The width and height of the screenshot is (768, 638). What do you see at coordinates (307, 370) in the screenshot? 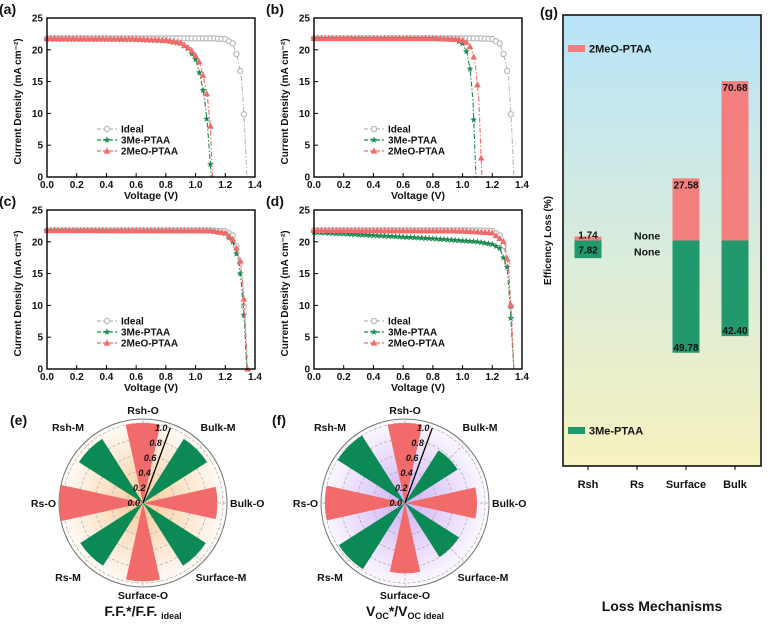
I see `y-tick-label: 0` at bounding box center [307, 370].